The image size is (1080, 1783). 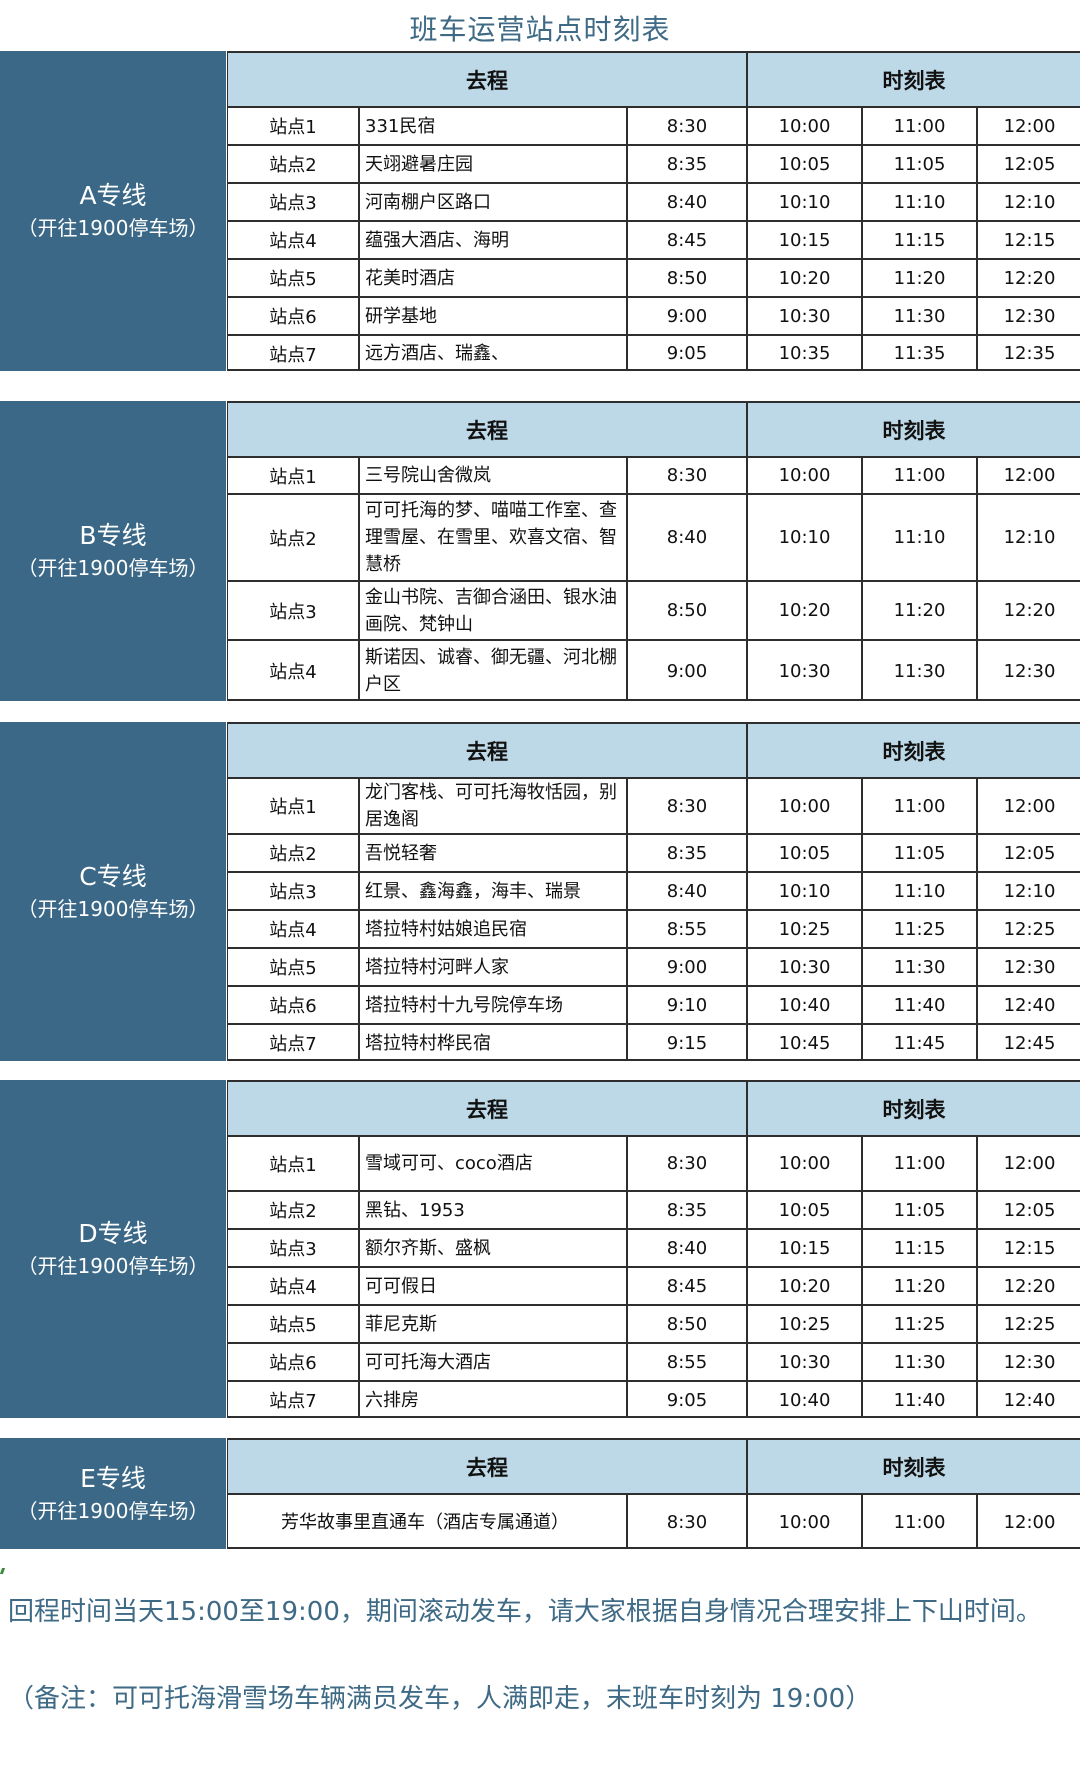 What do you see at coordinates (113, 1478) in the screenshot?
I see `line-name: E专线` at bounding box center [113, 1478].